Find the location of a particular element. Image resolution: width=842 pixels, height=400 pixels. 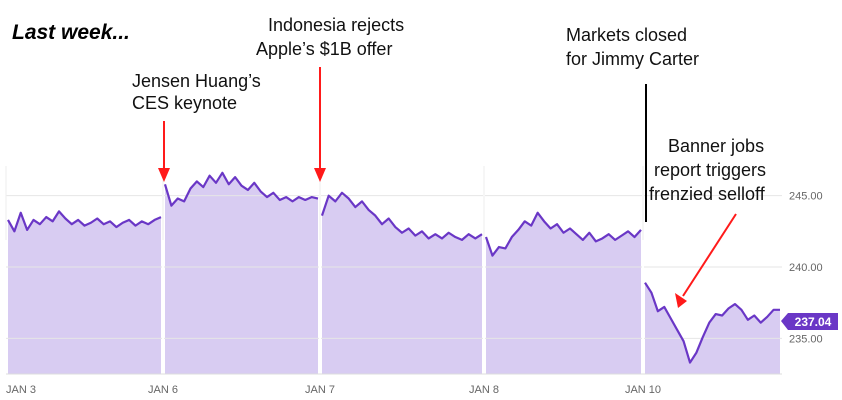

y-tick-label: 245.00 is located at coordinates (806, 197).